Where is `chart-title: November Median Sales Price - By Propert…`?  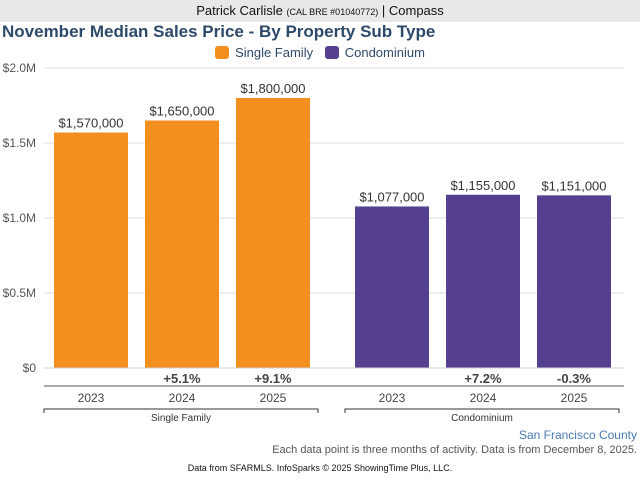 chart-title: November Median Sales Price - By Propert… is located at coordinates (219, 31).